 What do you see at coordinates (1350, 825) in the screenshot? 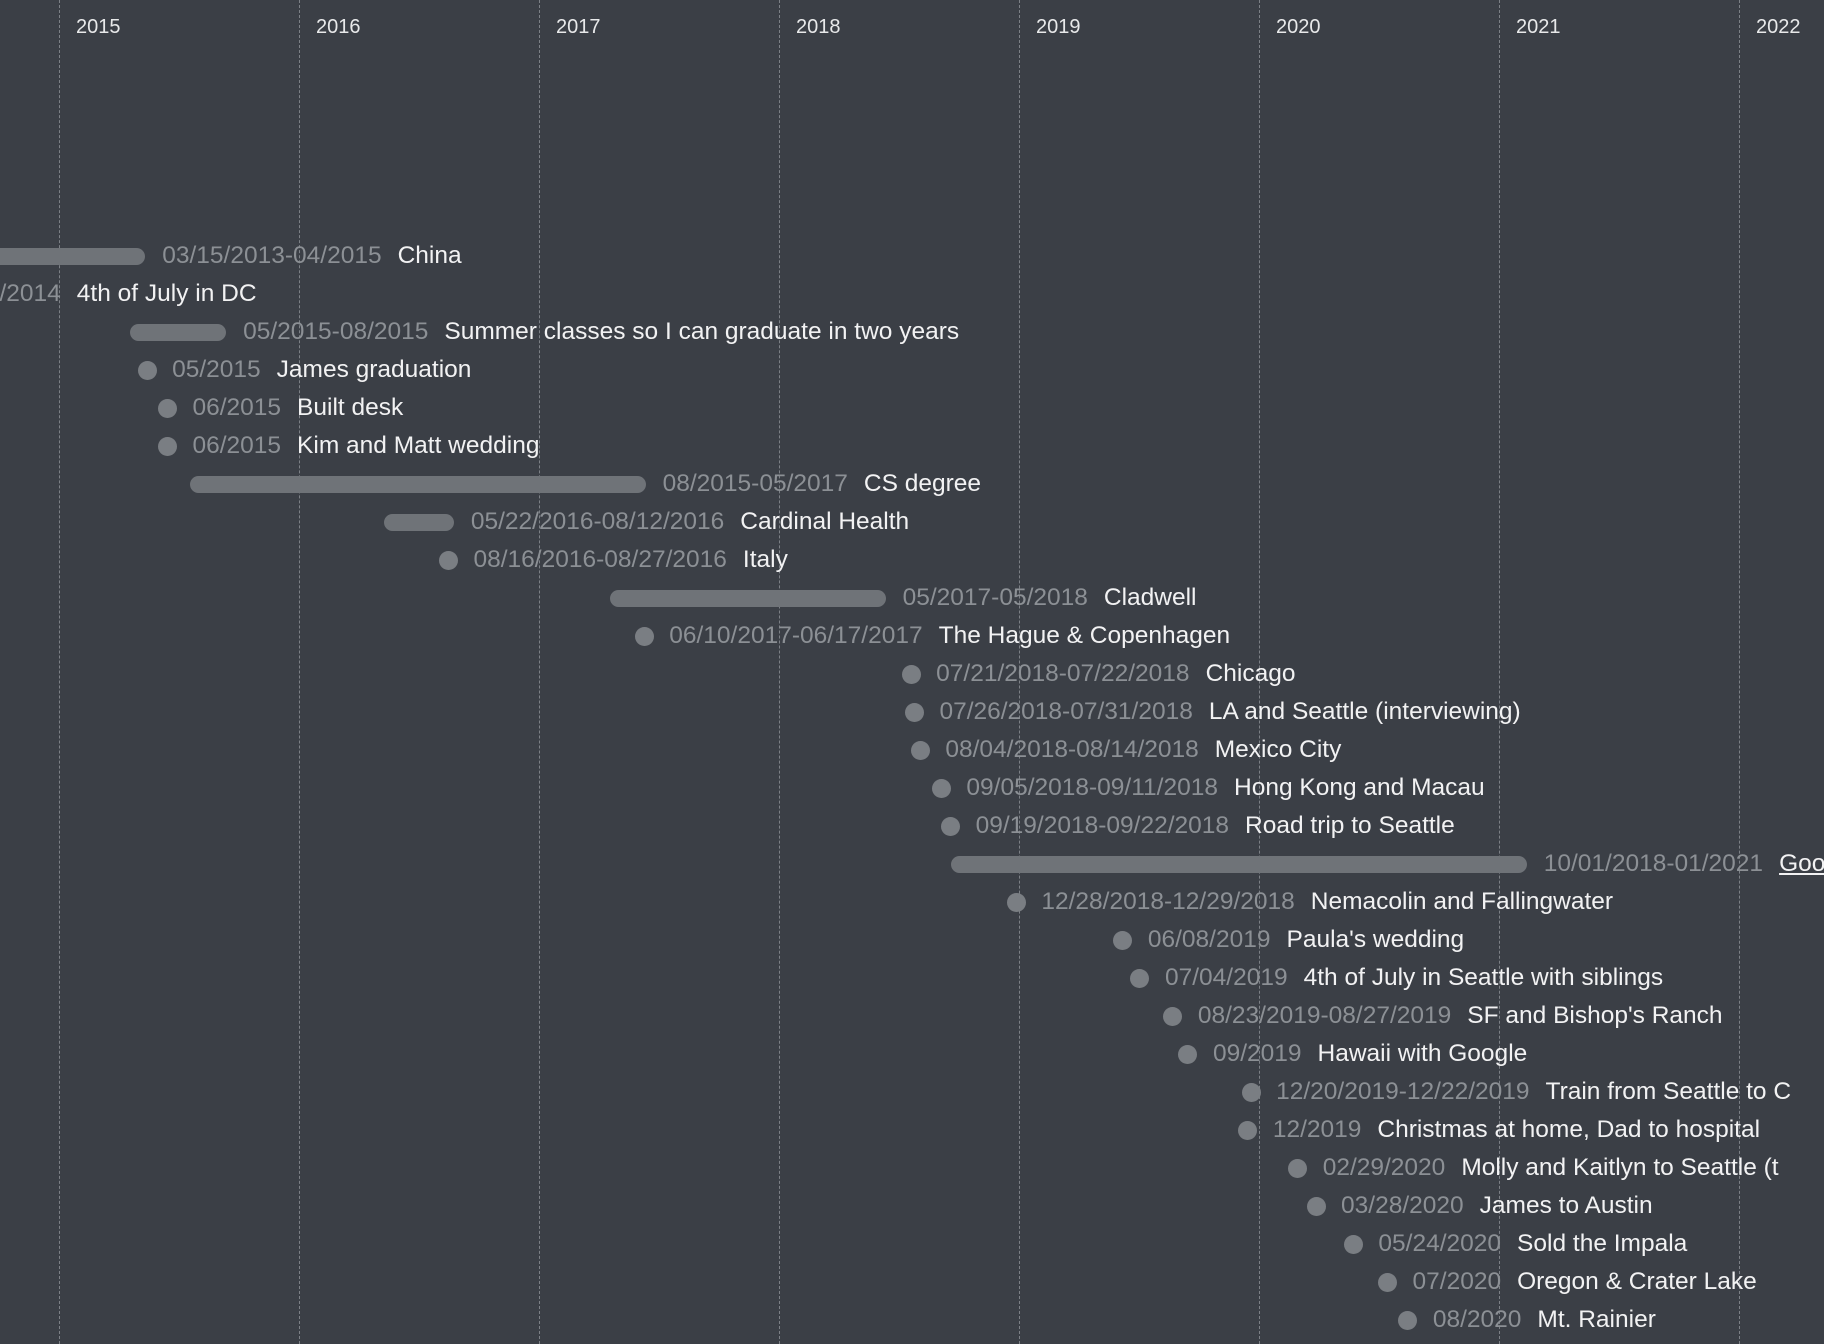
I see `event-title: Road trip to Seattle` at bounding box center [1350, 825].